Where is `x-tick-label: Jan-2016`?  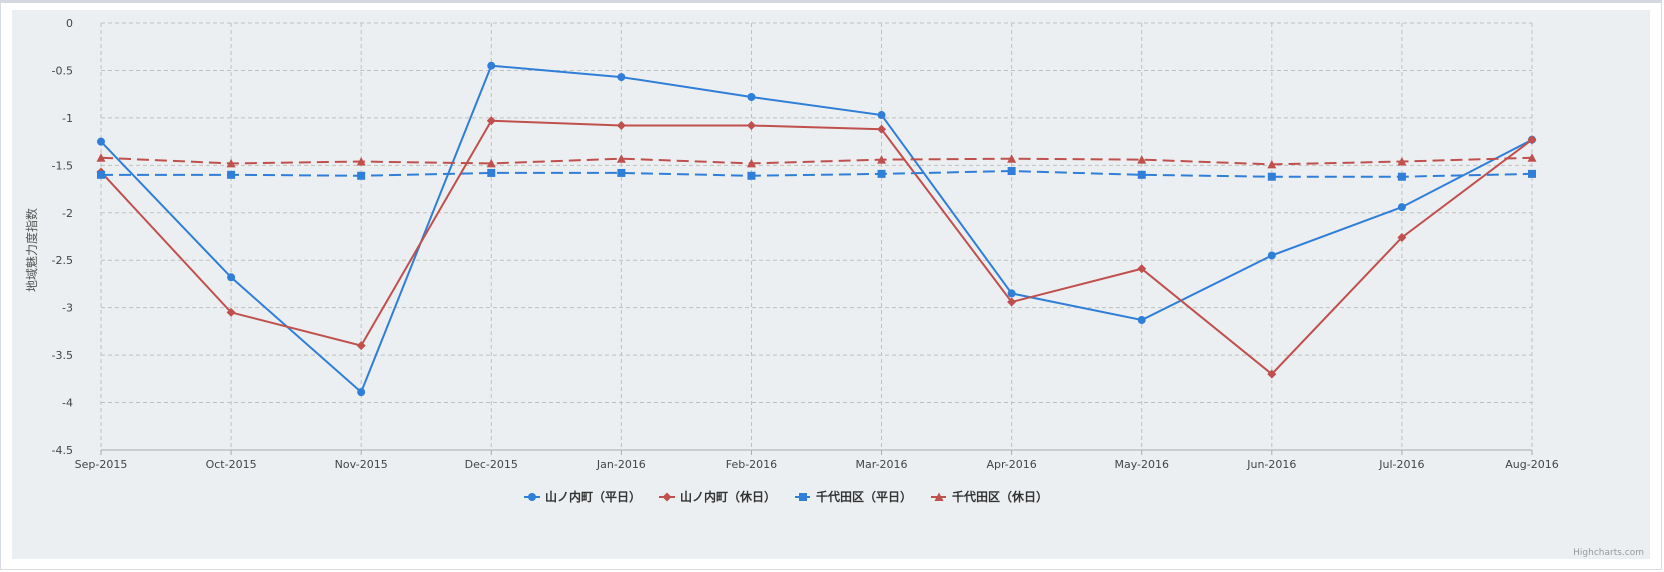 x-tick-label: Jan-2016 is located at coordinates (621, 464).